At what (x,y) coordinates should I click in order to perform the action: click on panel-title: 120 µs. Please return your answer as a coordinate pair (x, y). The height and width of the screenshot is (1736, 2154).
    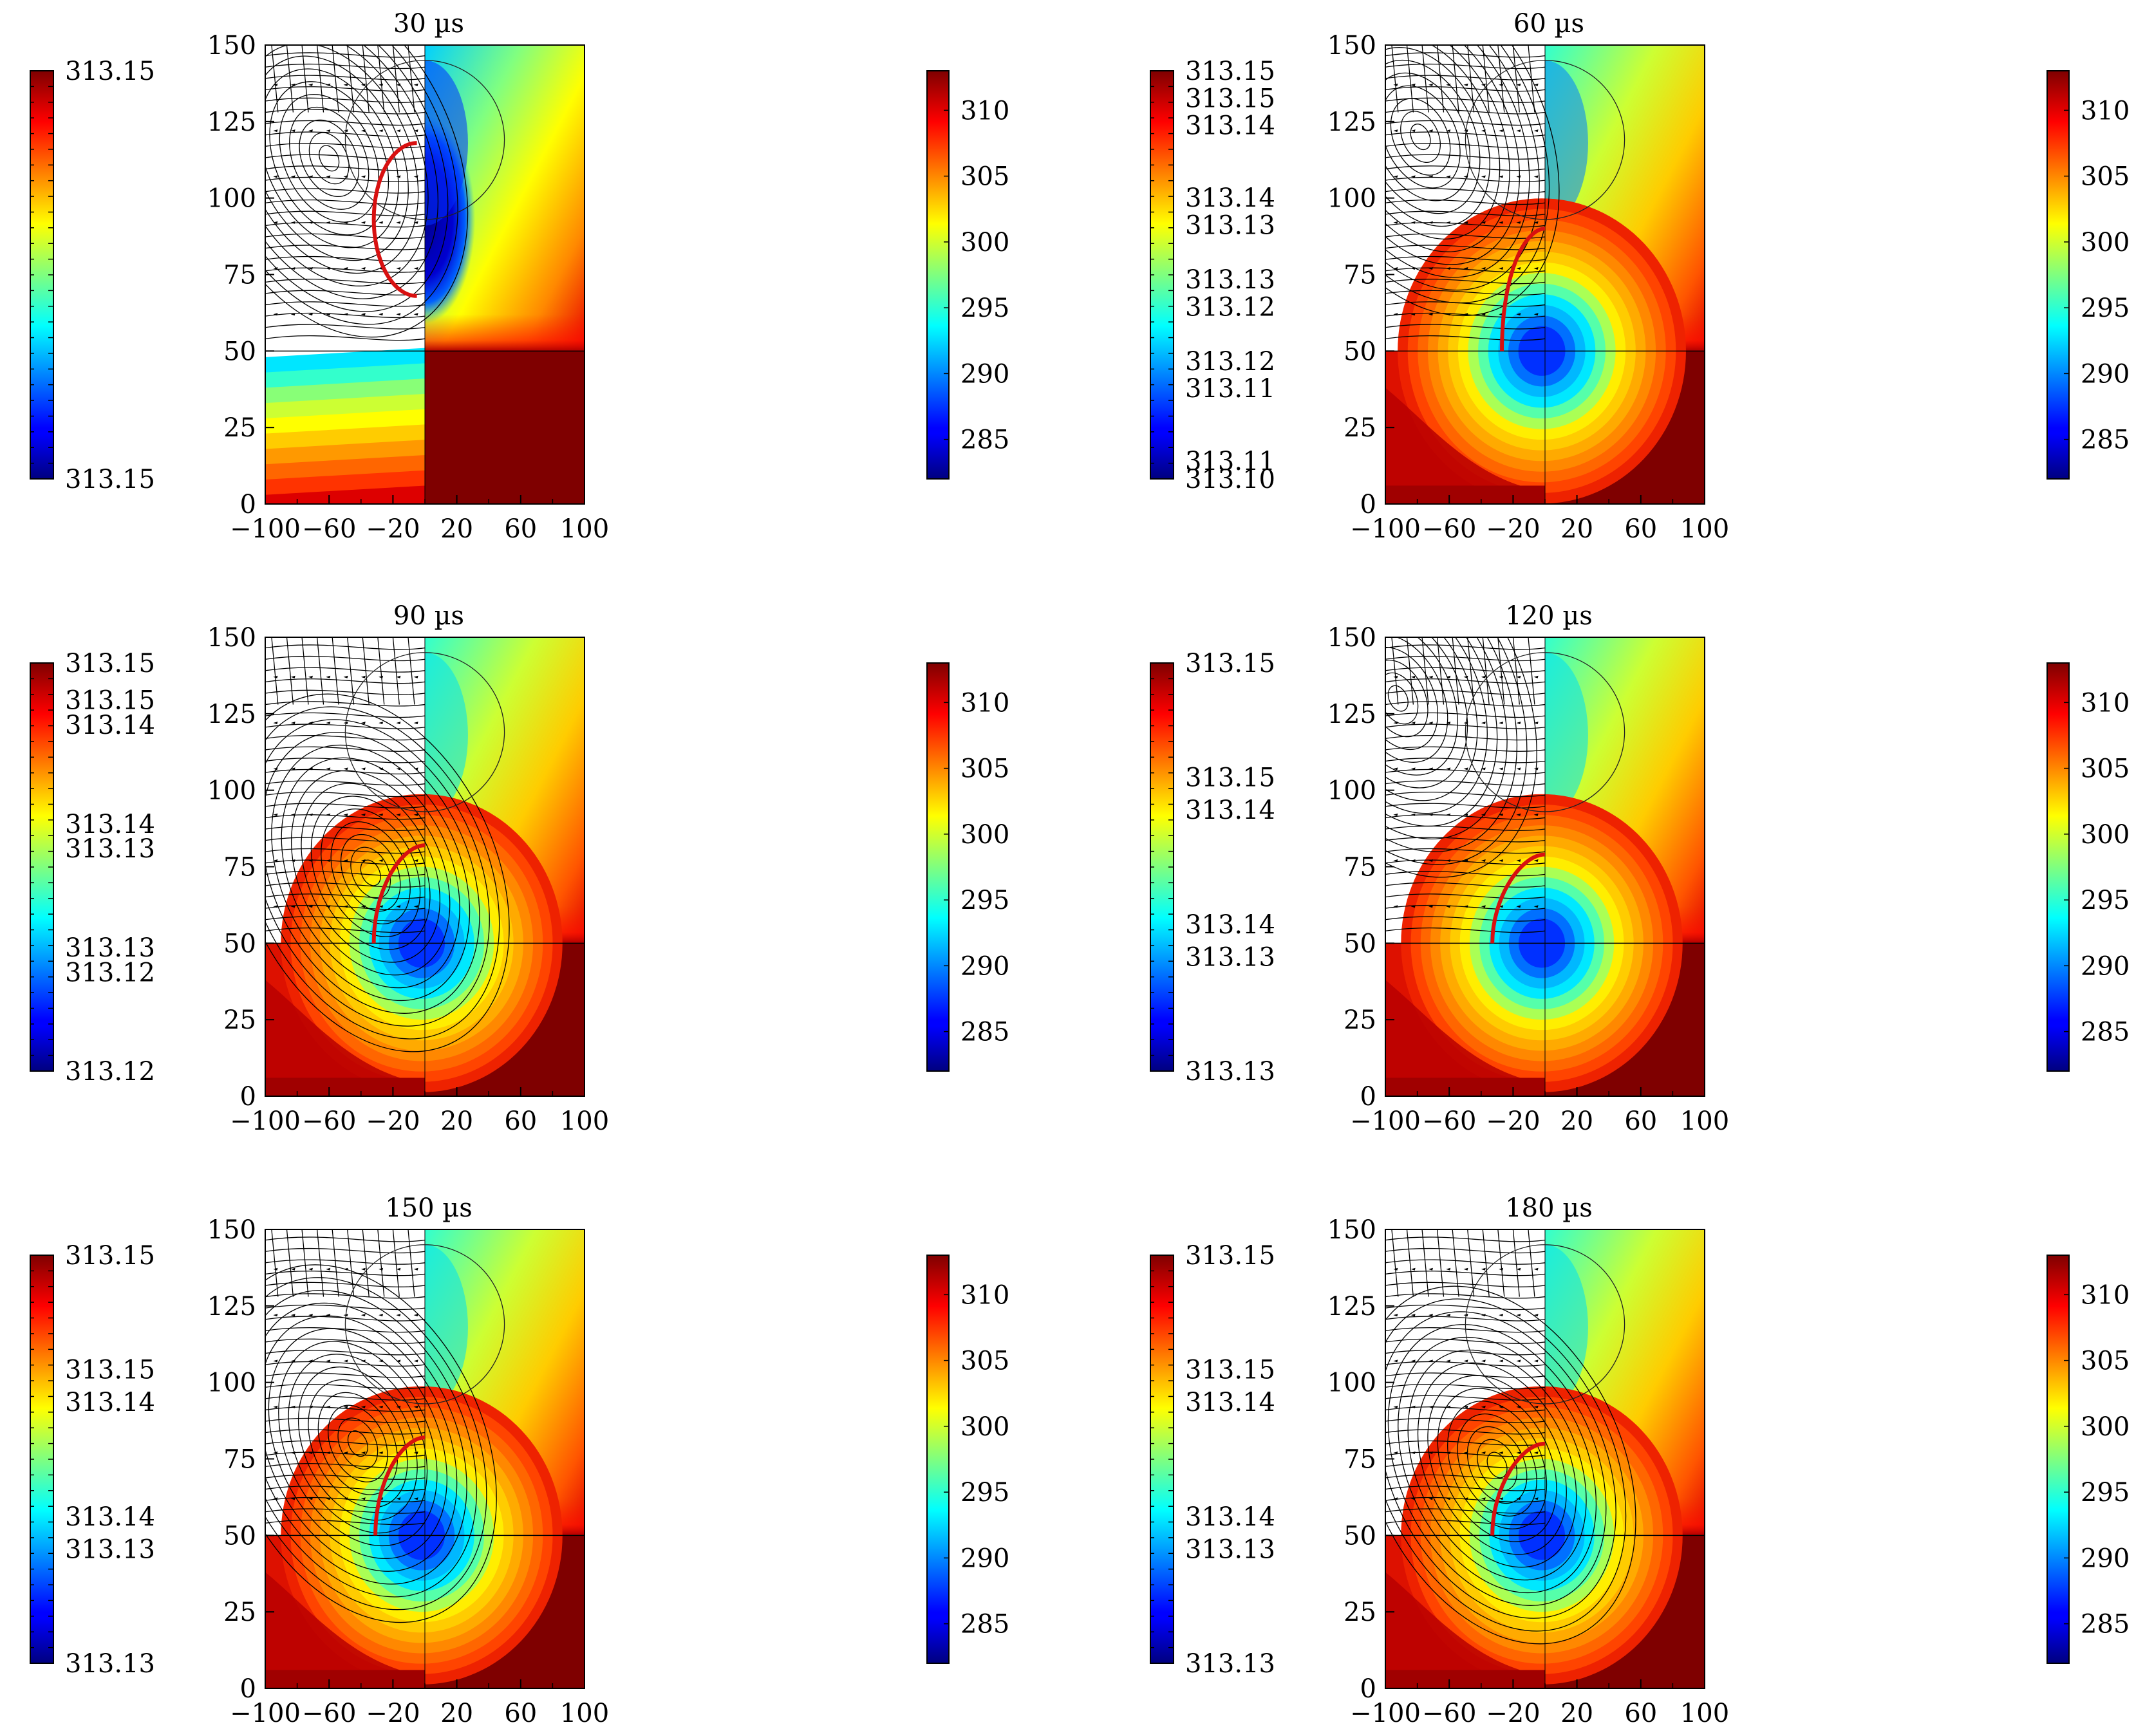
    Looking at the image, I should click on (1549, 616).